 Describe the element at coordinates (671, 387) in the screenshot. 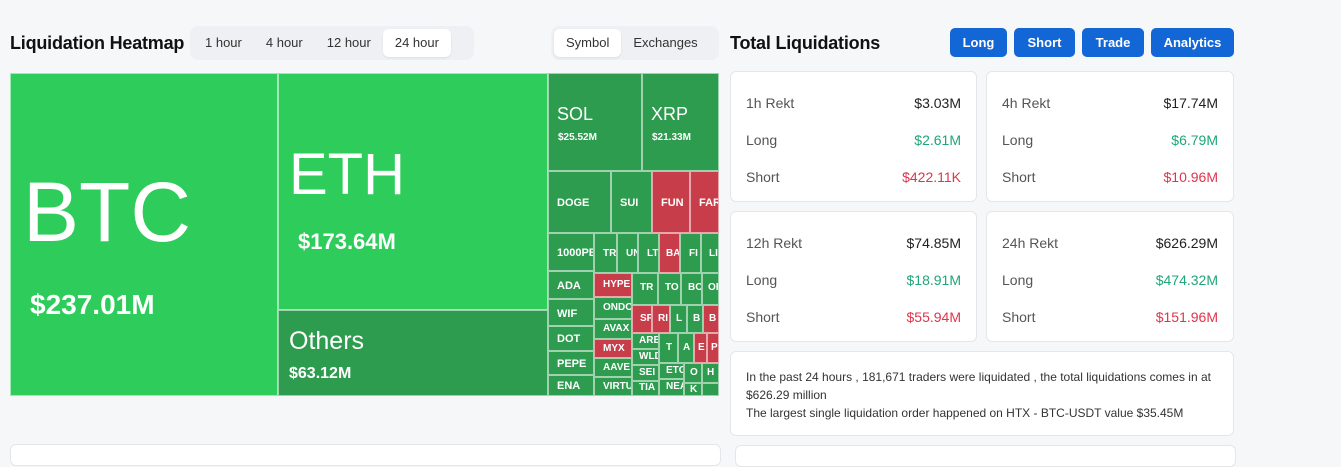

I see `tile-small: NEA` at that location.